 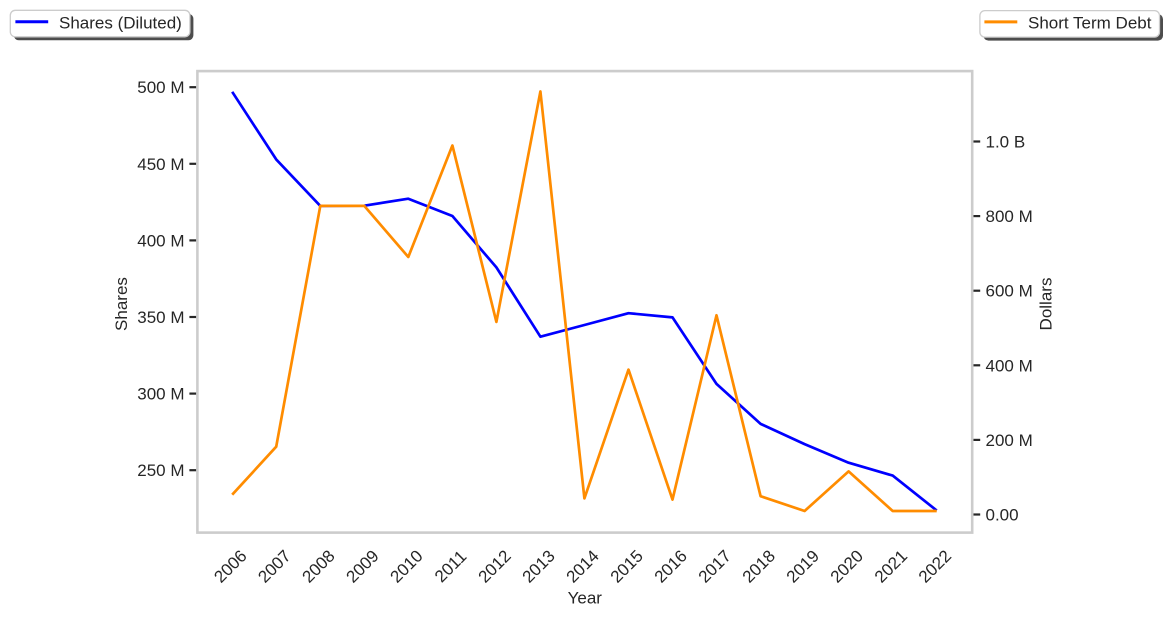 What do you see at coordinates (585, 598) in the screenshot?
I see `svg-text: Year` at bounding box center [585, 598].